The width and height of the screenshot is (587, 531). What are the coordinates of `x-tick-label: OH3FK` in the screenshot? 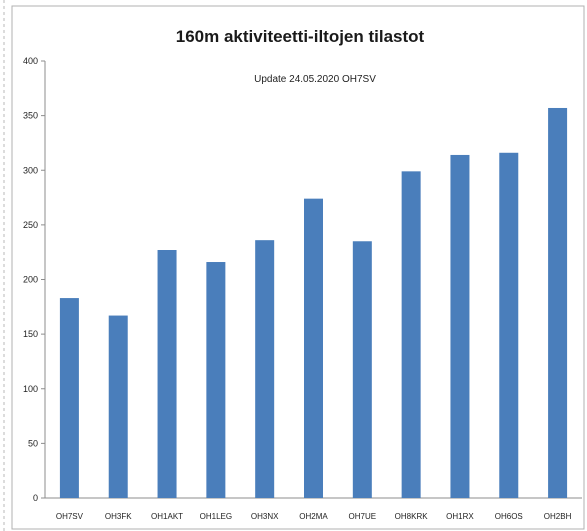 It's located at (118, 516).